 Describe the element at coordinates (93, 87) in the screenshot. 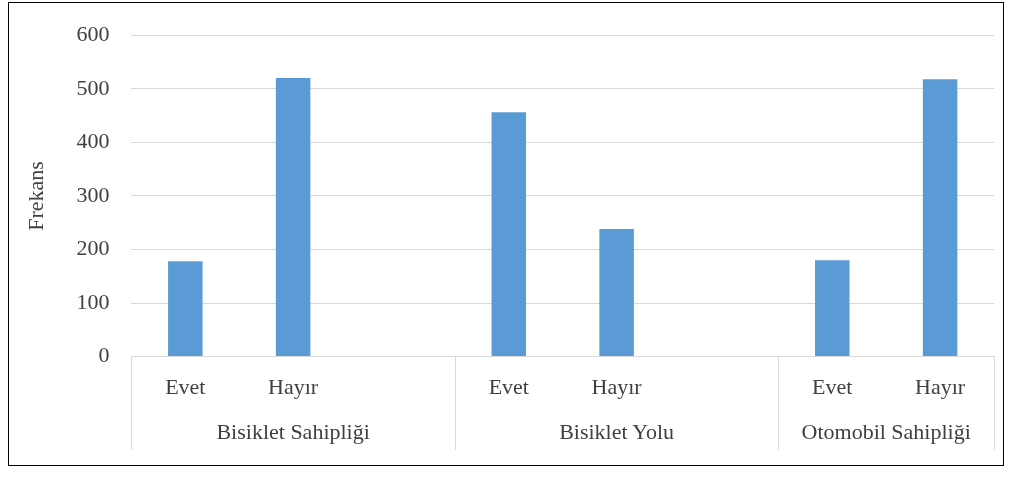

I see `y-tick-label: 500` at that location.